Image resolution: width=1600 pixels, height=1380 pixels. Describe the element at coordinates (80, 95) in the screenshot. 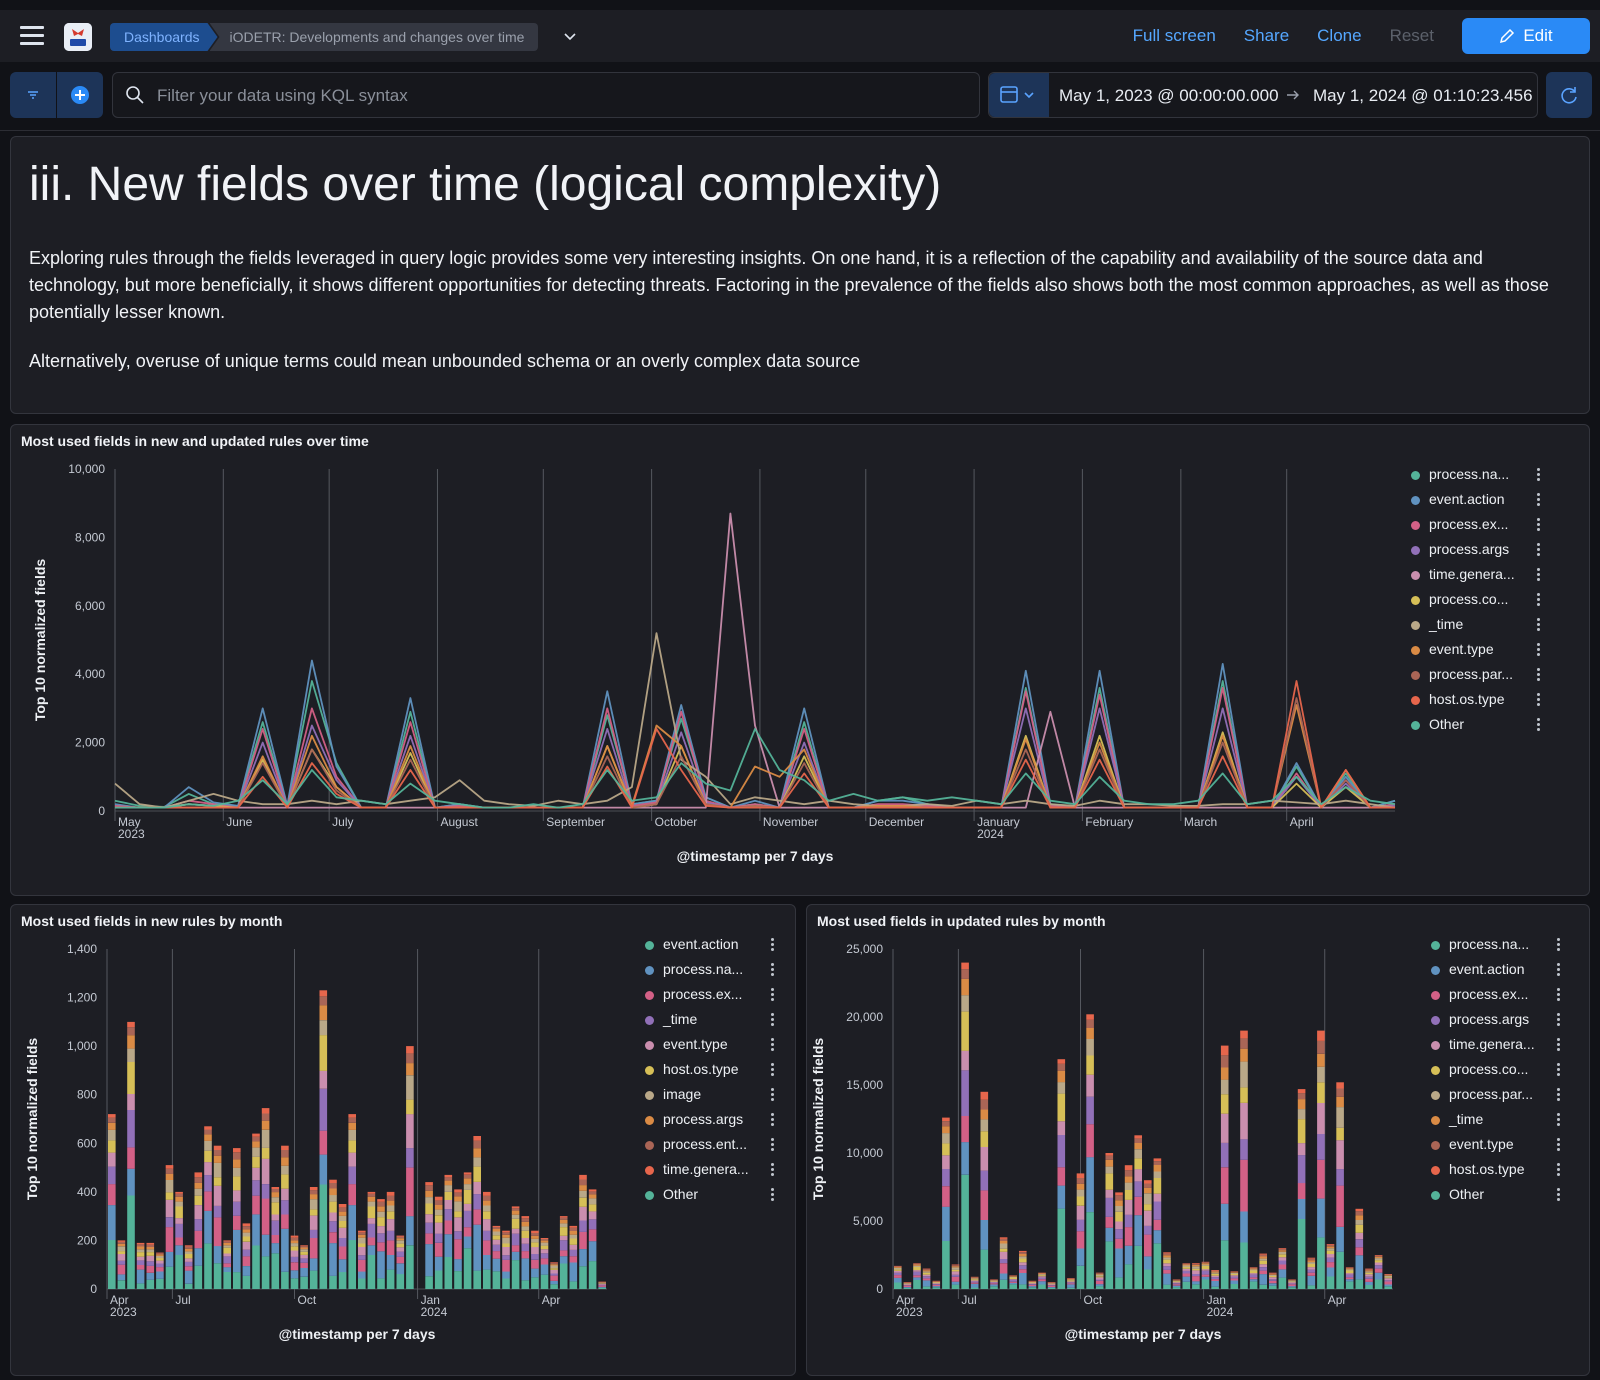

I see `add-filter-button` at that location.